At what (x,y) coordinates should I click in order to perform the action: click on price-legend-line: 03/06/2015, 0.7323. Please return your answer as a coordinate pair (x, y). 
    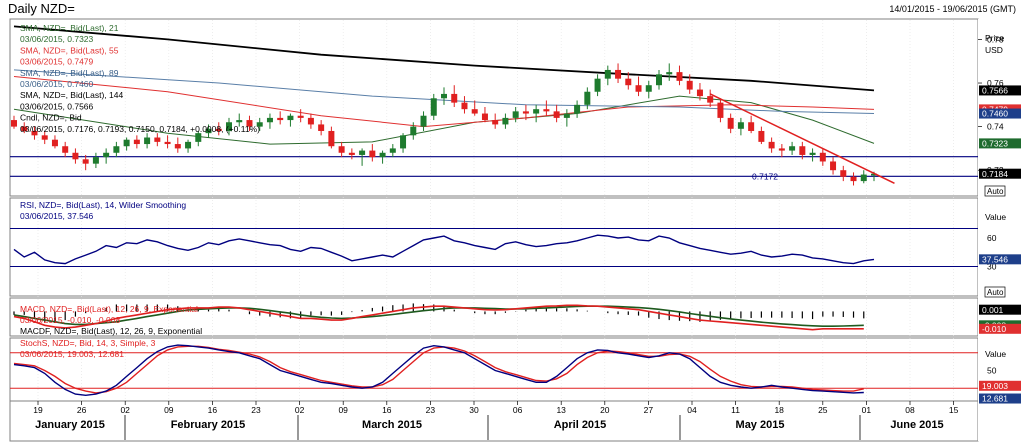
    Looking at the image, I should click on (57, 39).